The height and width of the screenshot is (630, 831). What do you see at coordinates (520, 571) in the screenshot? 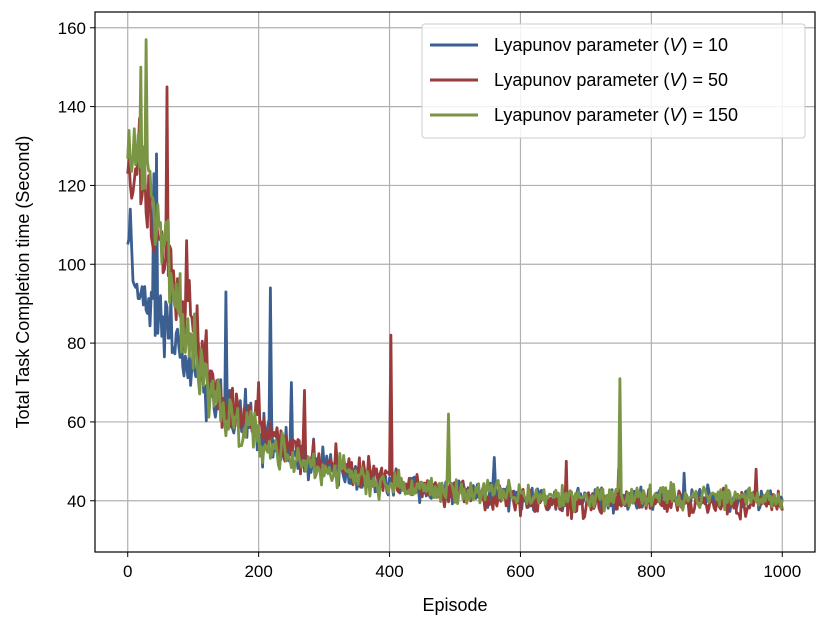
I see `x-tick-label: 600` at bounding box center [520, 571].